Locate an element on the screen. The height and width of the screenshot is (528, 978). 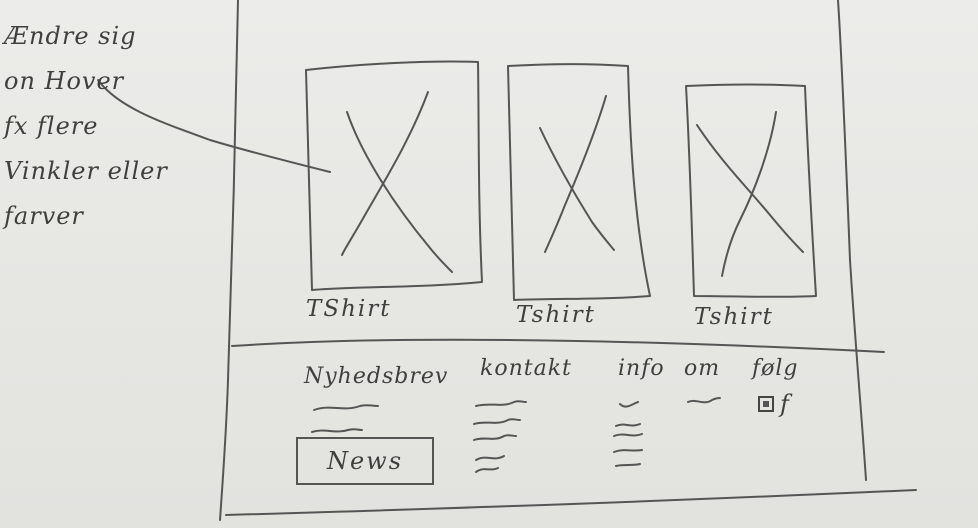
footer-title-info: info is located at coordinates (641, 368).